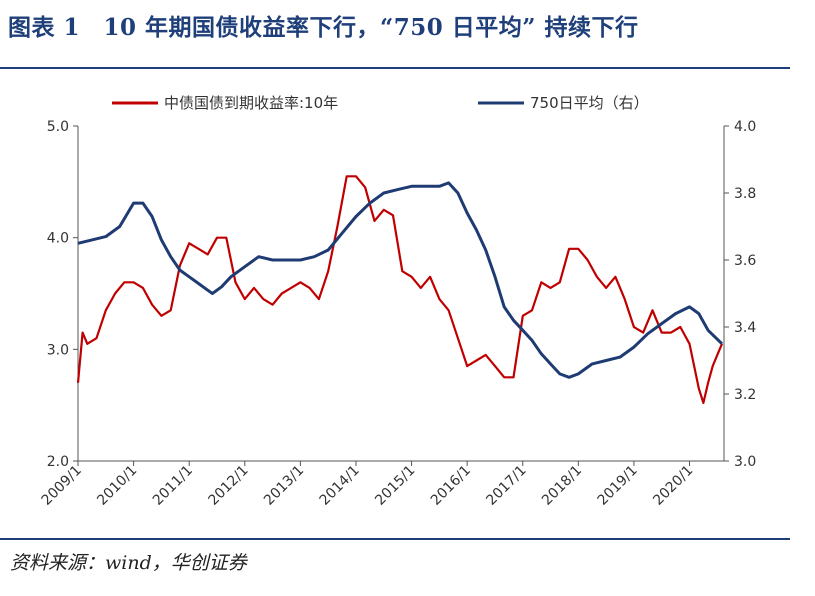  I want to click on y-right-tick-label: 4.0, so click(745, 127).